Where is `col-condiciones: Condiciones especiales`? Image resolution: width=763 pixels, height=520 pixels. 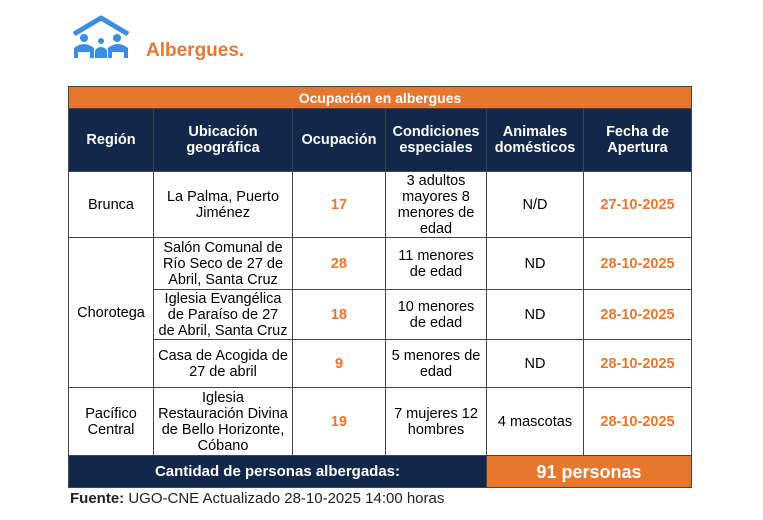
col-condiciones: Condiciones especiales is located at coordinates (436, 140).